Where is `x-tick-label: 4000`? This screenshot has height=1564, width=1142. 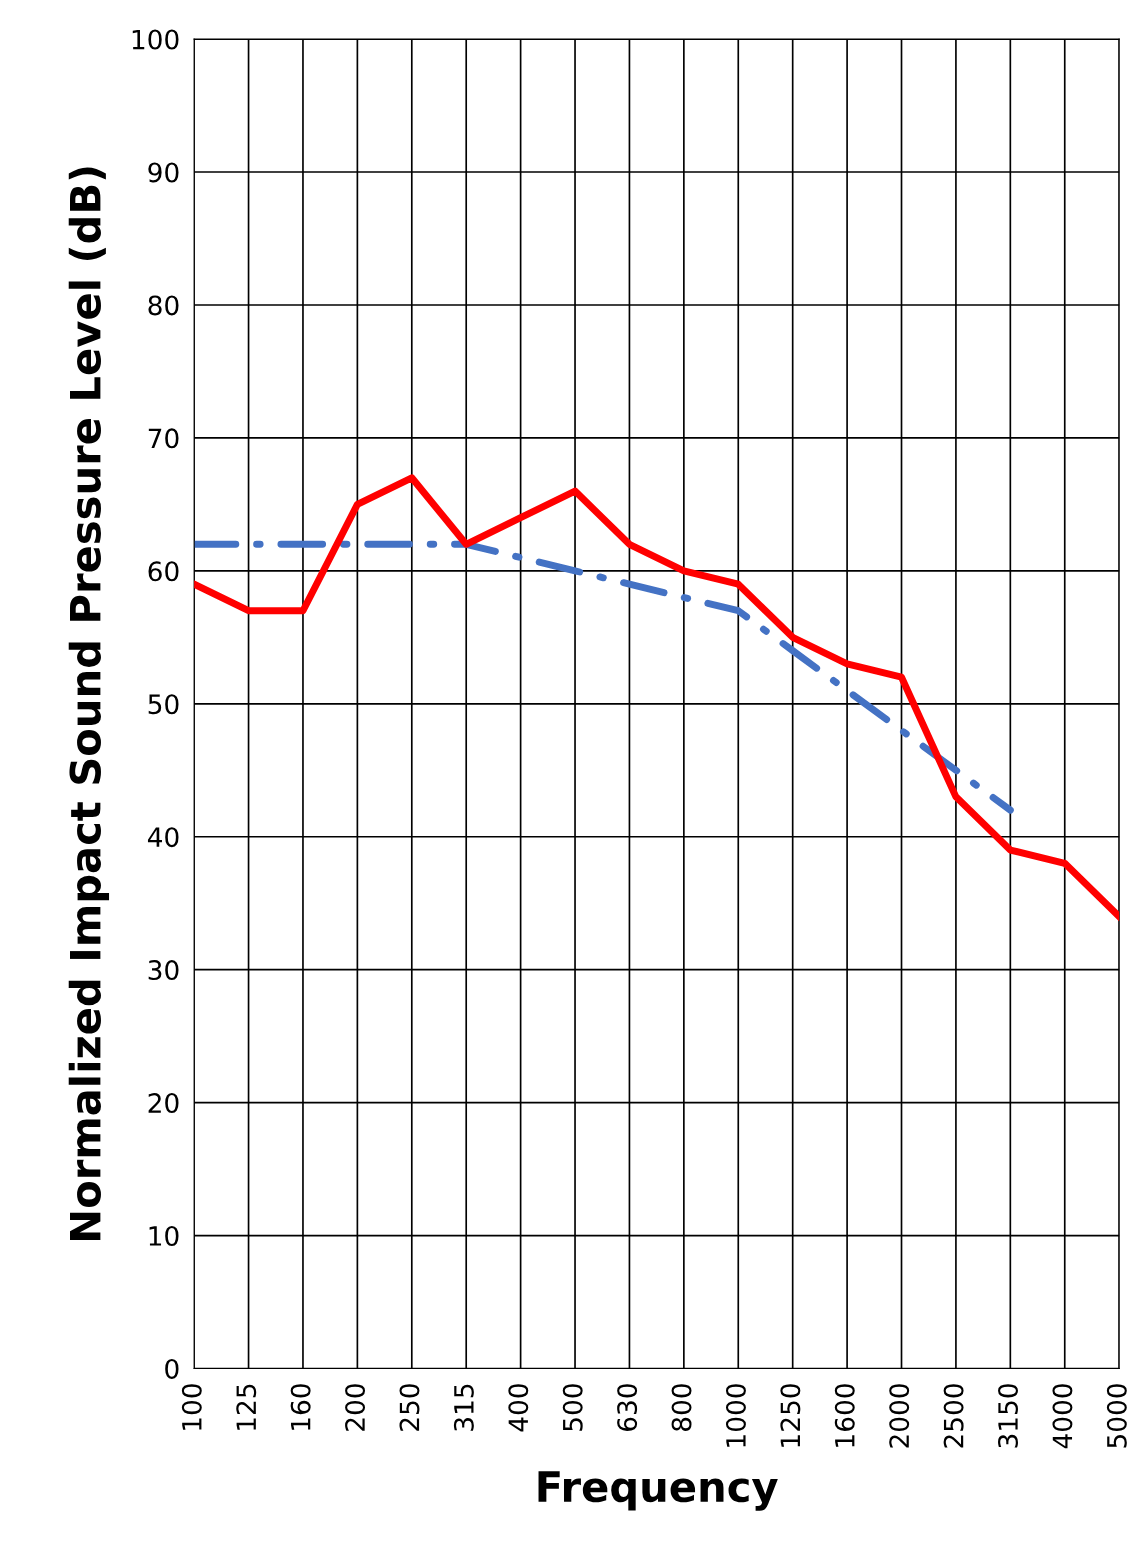
x-tick-label: 4000 is located at coordinates (1062, 1416).